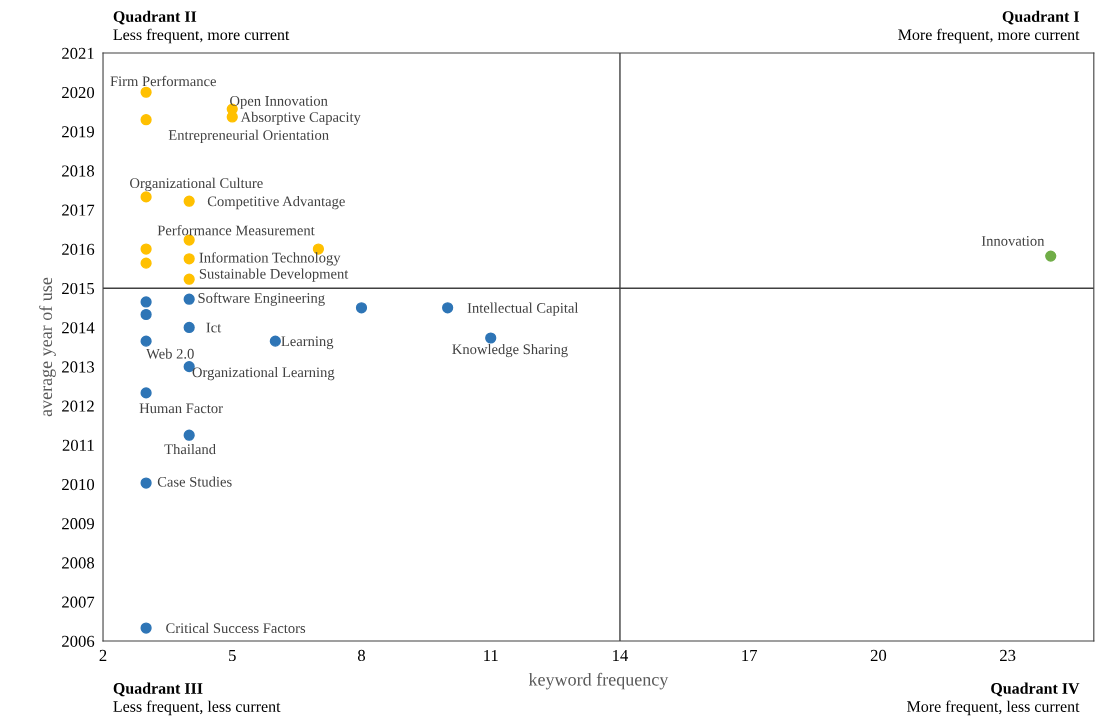  What do you see at coordinates (78, 249) in the screenshot?
I see `y-tick-label: 2016` at bounding box center [78, 249].